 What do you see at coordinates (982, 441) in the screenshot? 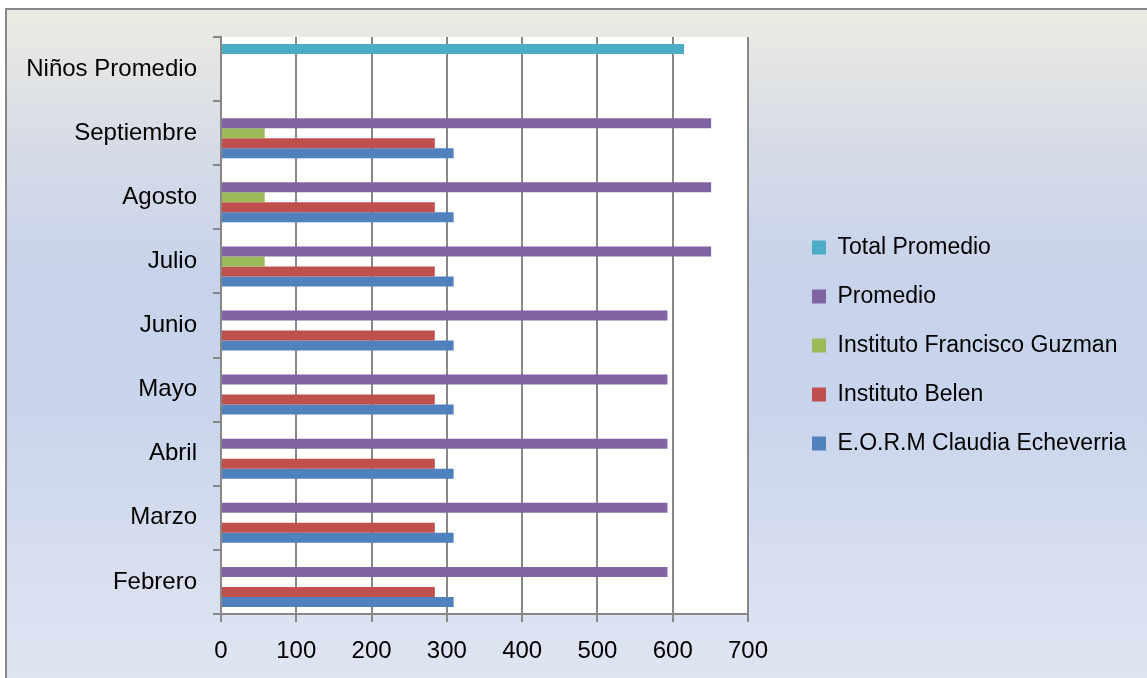
I see `legend-label: E.O.R.M Claudia Echeverria` at bounding box center [982, 441].